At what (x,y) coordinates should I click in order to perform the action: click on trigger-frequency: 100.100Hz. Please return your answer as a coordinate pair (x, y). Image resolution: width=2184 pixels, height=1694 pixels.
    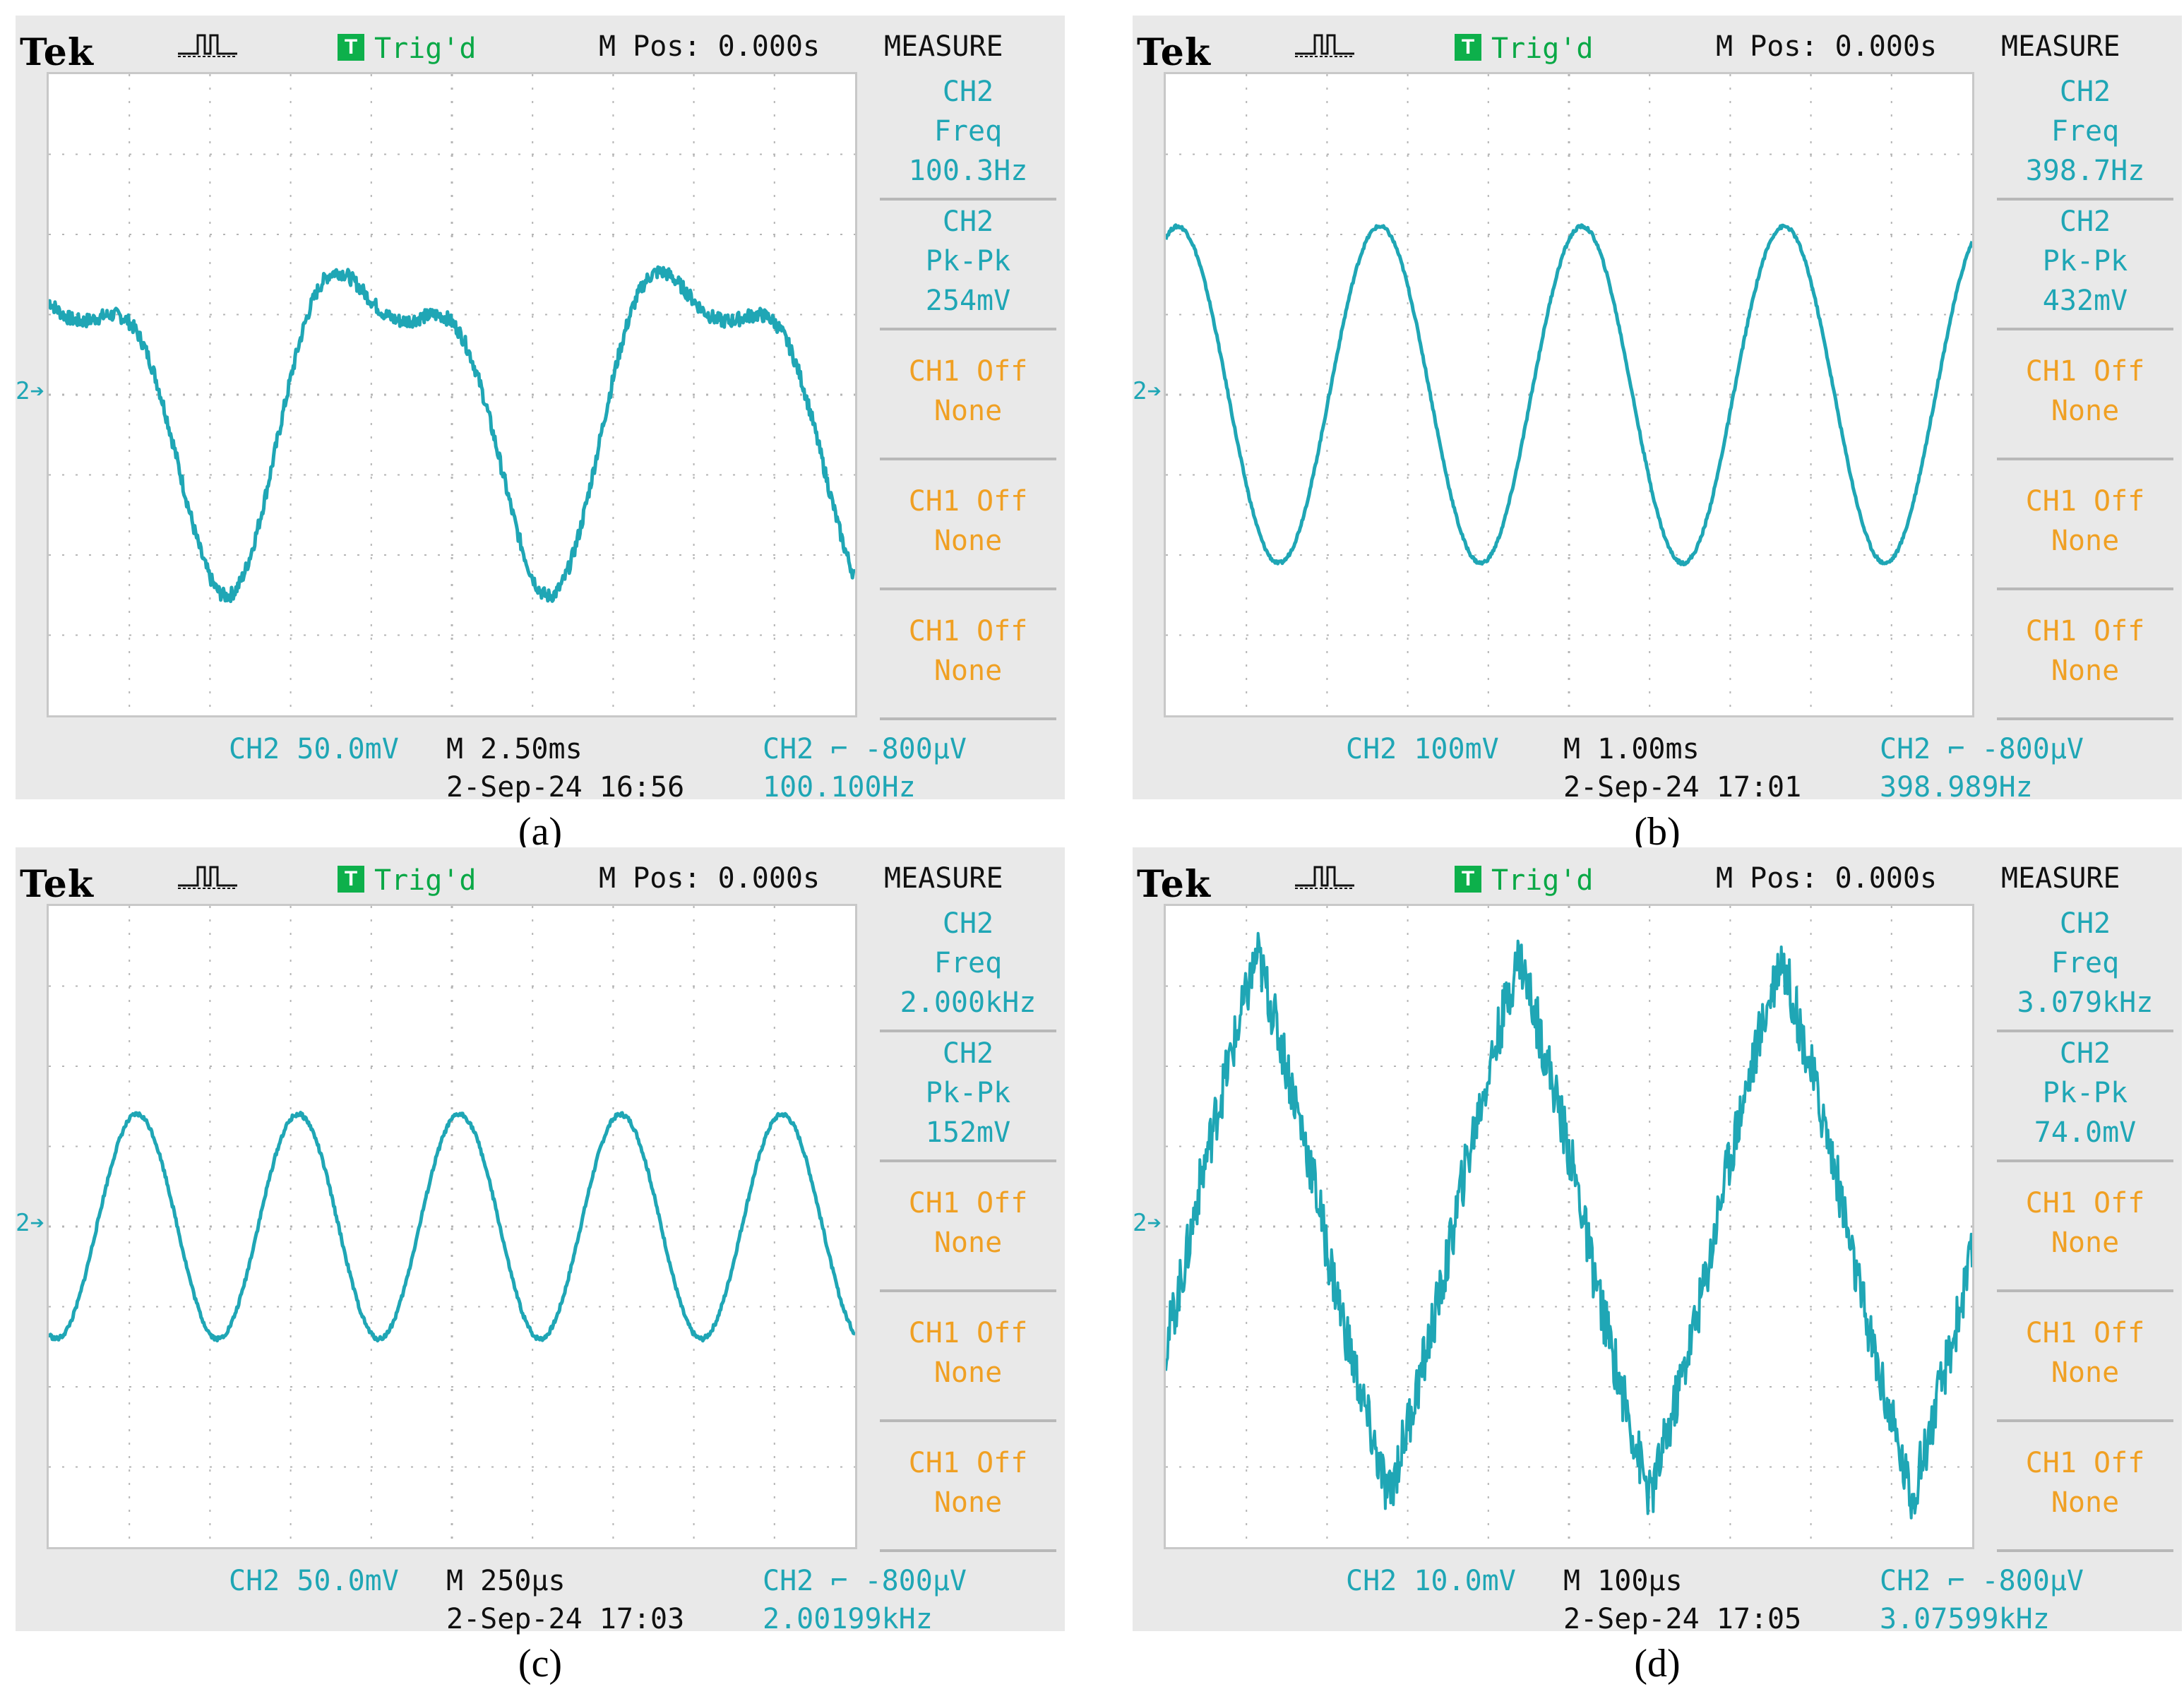
    Looking at the image, I should click on (839, 787).